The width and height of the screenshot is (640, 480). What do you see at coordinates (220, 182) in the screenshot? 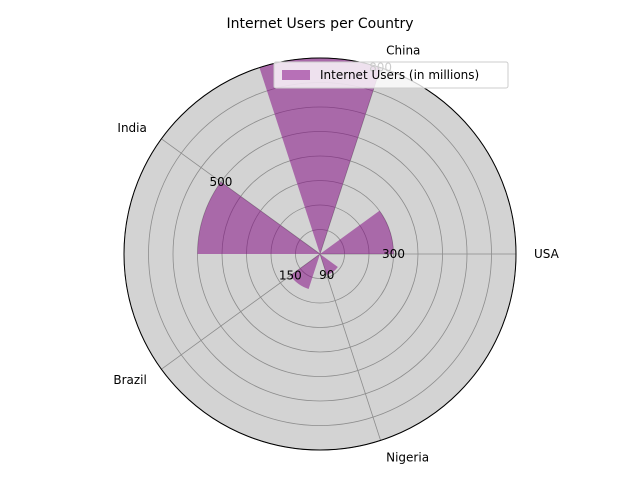
I see `value-label-india: 500` at bounding box center [220, 182].